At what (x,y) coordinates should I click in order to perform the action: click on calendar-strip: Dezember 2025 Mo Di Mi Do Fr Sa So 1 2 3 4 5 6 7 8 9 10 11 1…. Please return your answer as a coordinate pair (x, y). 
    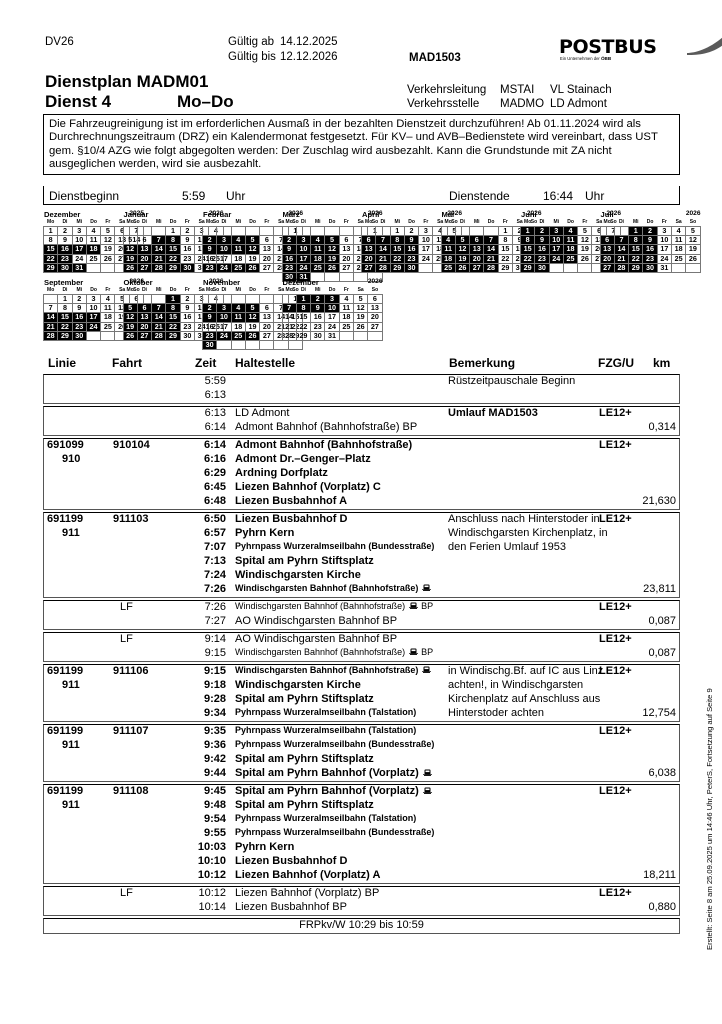
    Looking at the image, I should click on (371, 280).